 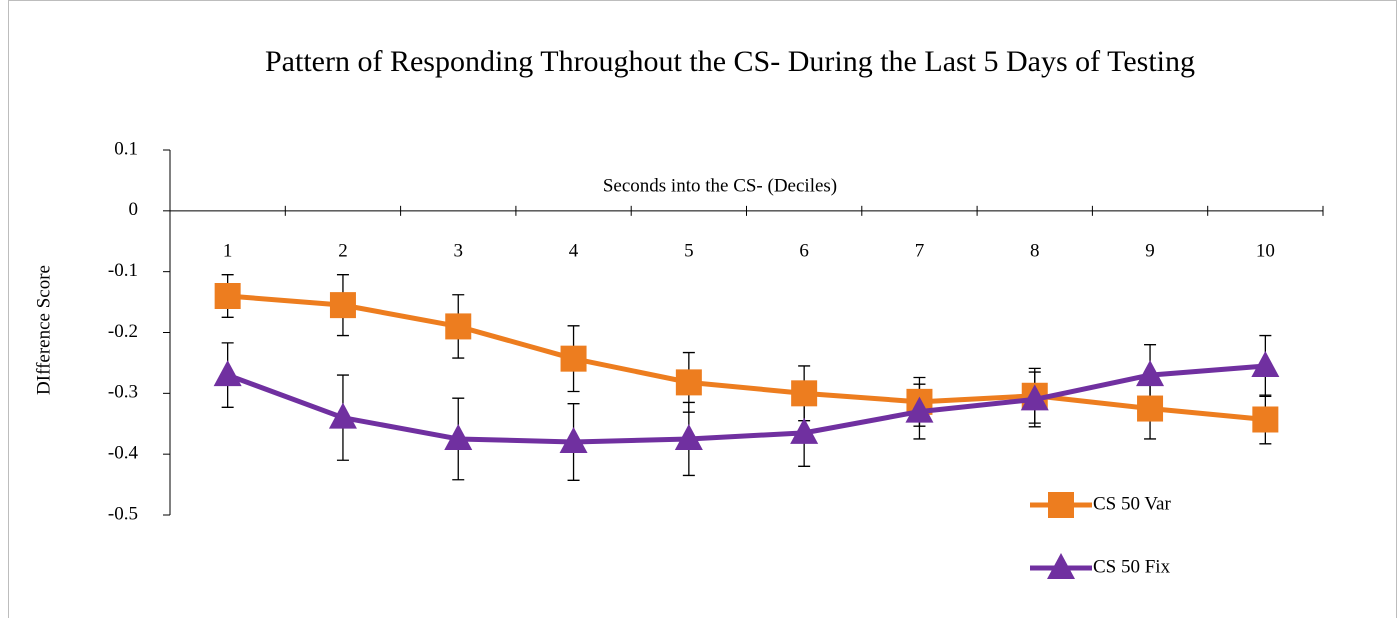 What do you see at coordinates (43, 330) in the screenshot?
I see `y-axis-label: DIfference Score` at bounding box center [43, 330].